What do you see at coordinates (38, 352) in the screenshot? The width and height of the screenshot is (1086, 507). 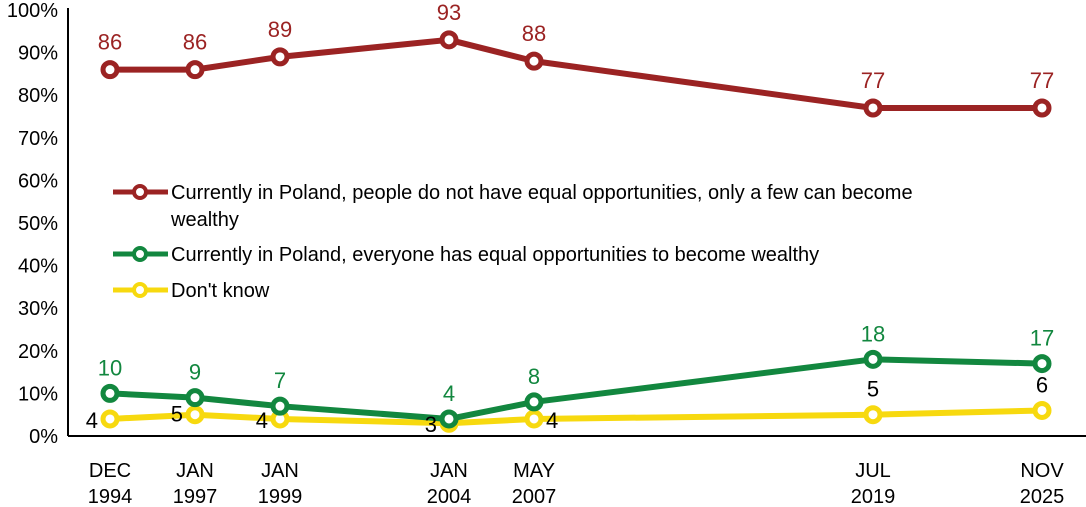 I see `y-tick-label: 20%` at bounding box center [38, 352].